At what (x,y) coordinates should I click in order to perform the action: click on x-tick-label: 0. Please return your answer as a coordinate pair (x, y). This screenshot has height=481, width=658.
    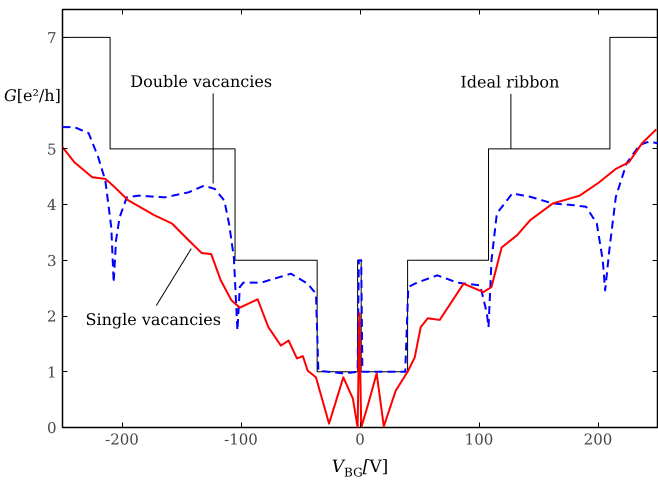
    Looking at the image, I should click on (360, 439).